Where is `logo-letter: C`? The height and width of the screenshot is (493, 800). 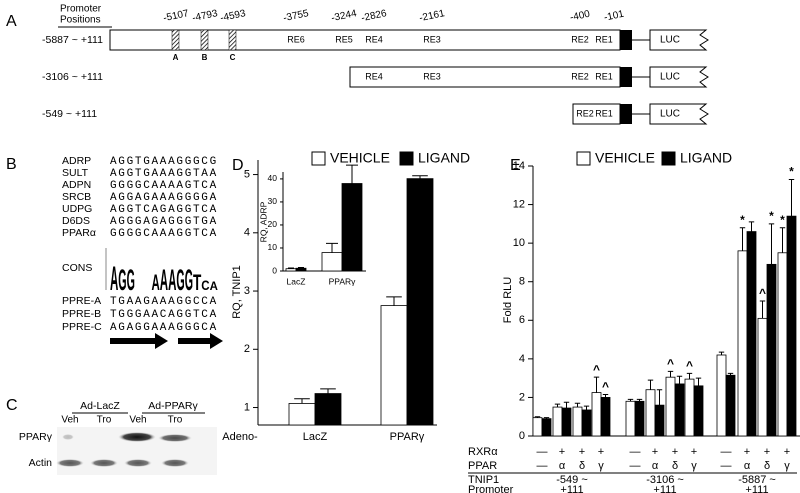
logo-letter: C is located at coordinates (205, 285).